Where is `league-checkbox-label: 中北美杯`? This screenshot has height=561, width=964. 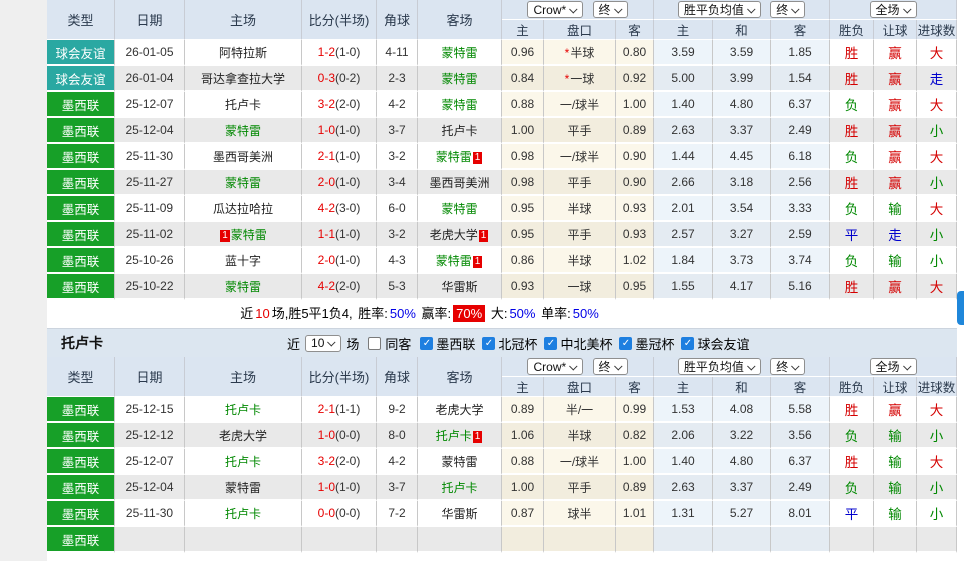 league-checkbox-label: 中北美杯 is located at coordinates (586, 344).